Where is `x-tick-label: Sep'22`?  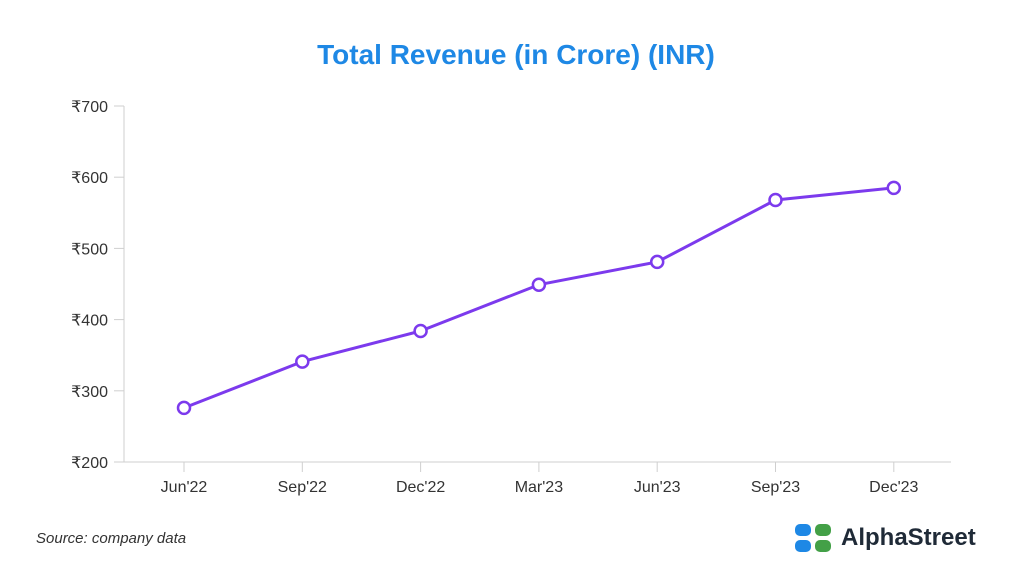 x-tick-label: Sep'22 is located at coordinates (302, 487).